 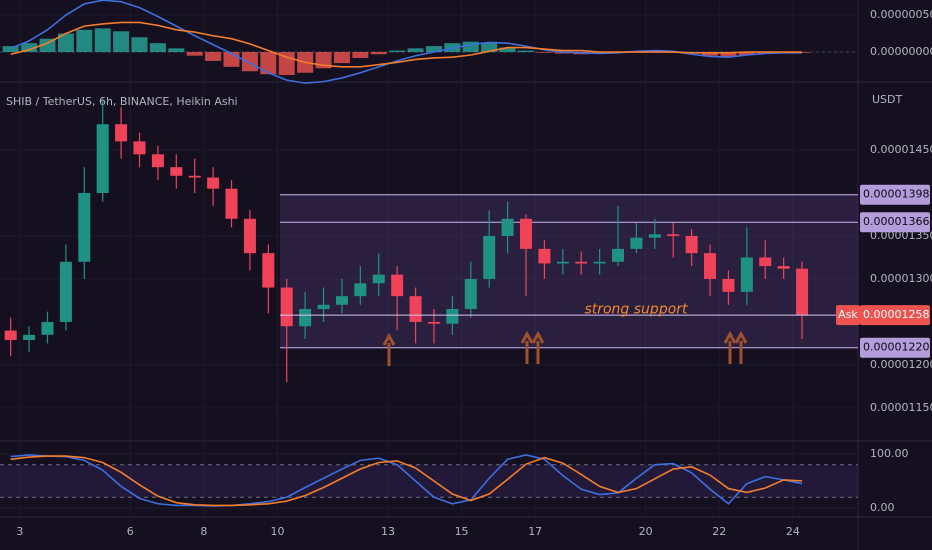 What do you see at coordinates (901, 149) in the screenshot?
I see `y-tick-label: 0.00001450` at bounding box center [901, 149].